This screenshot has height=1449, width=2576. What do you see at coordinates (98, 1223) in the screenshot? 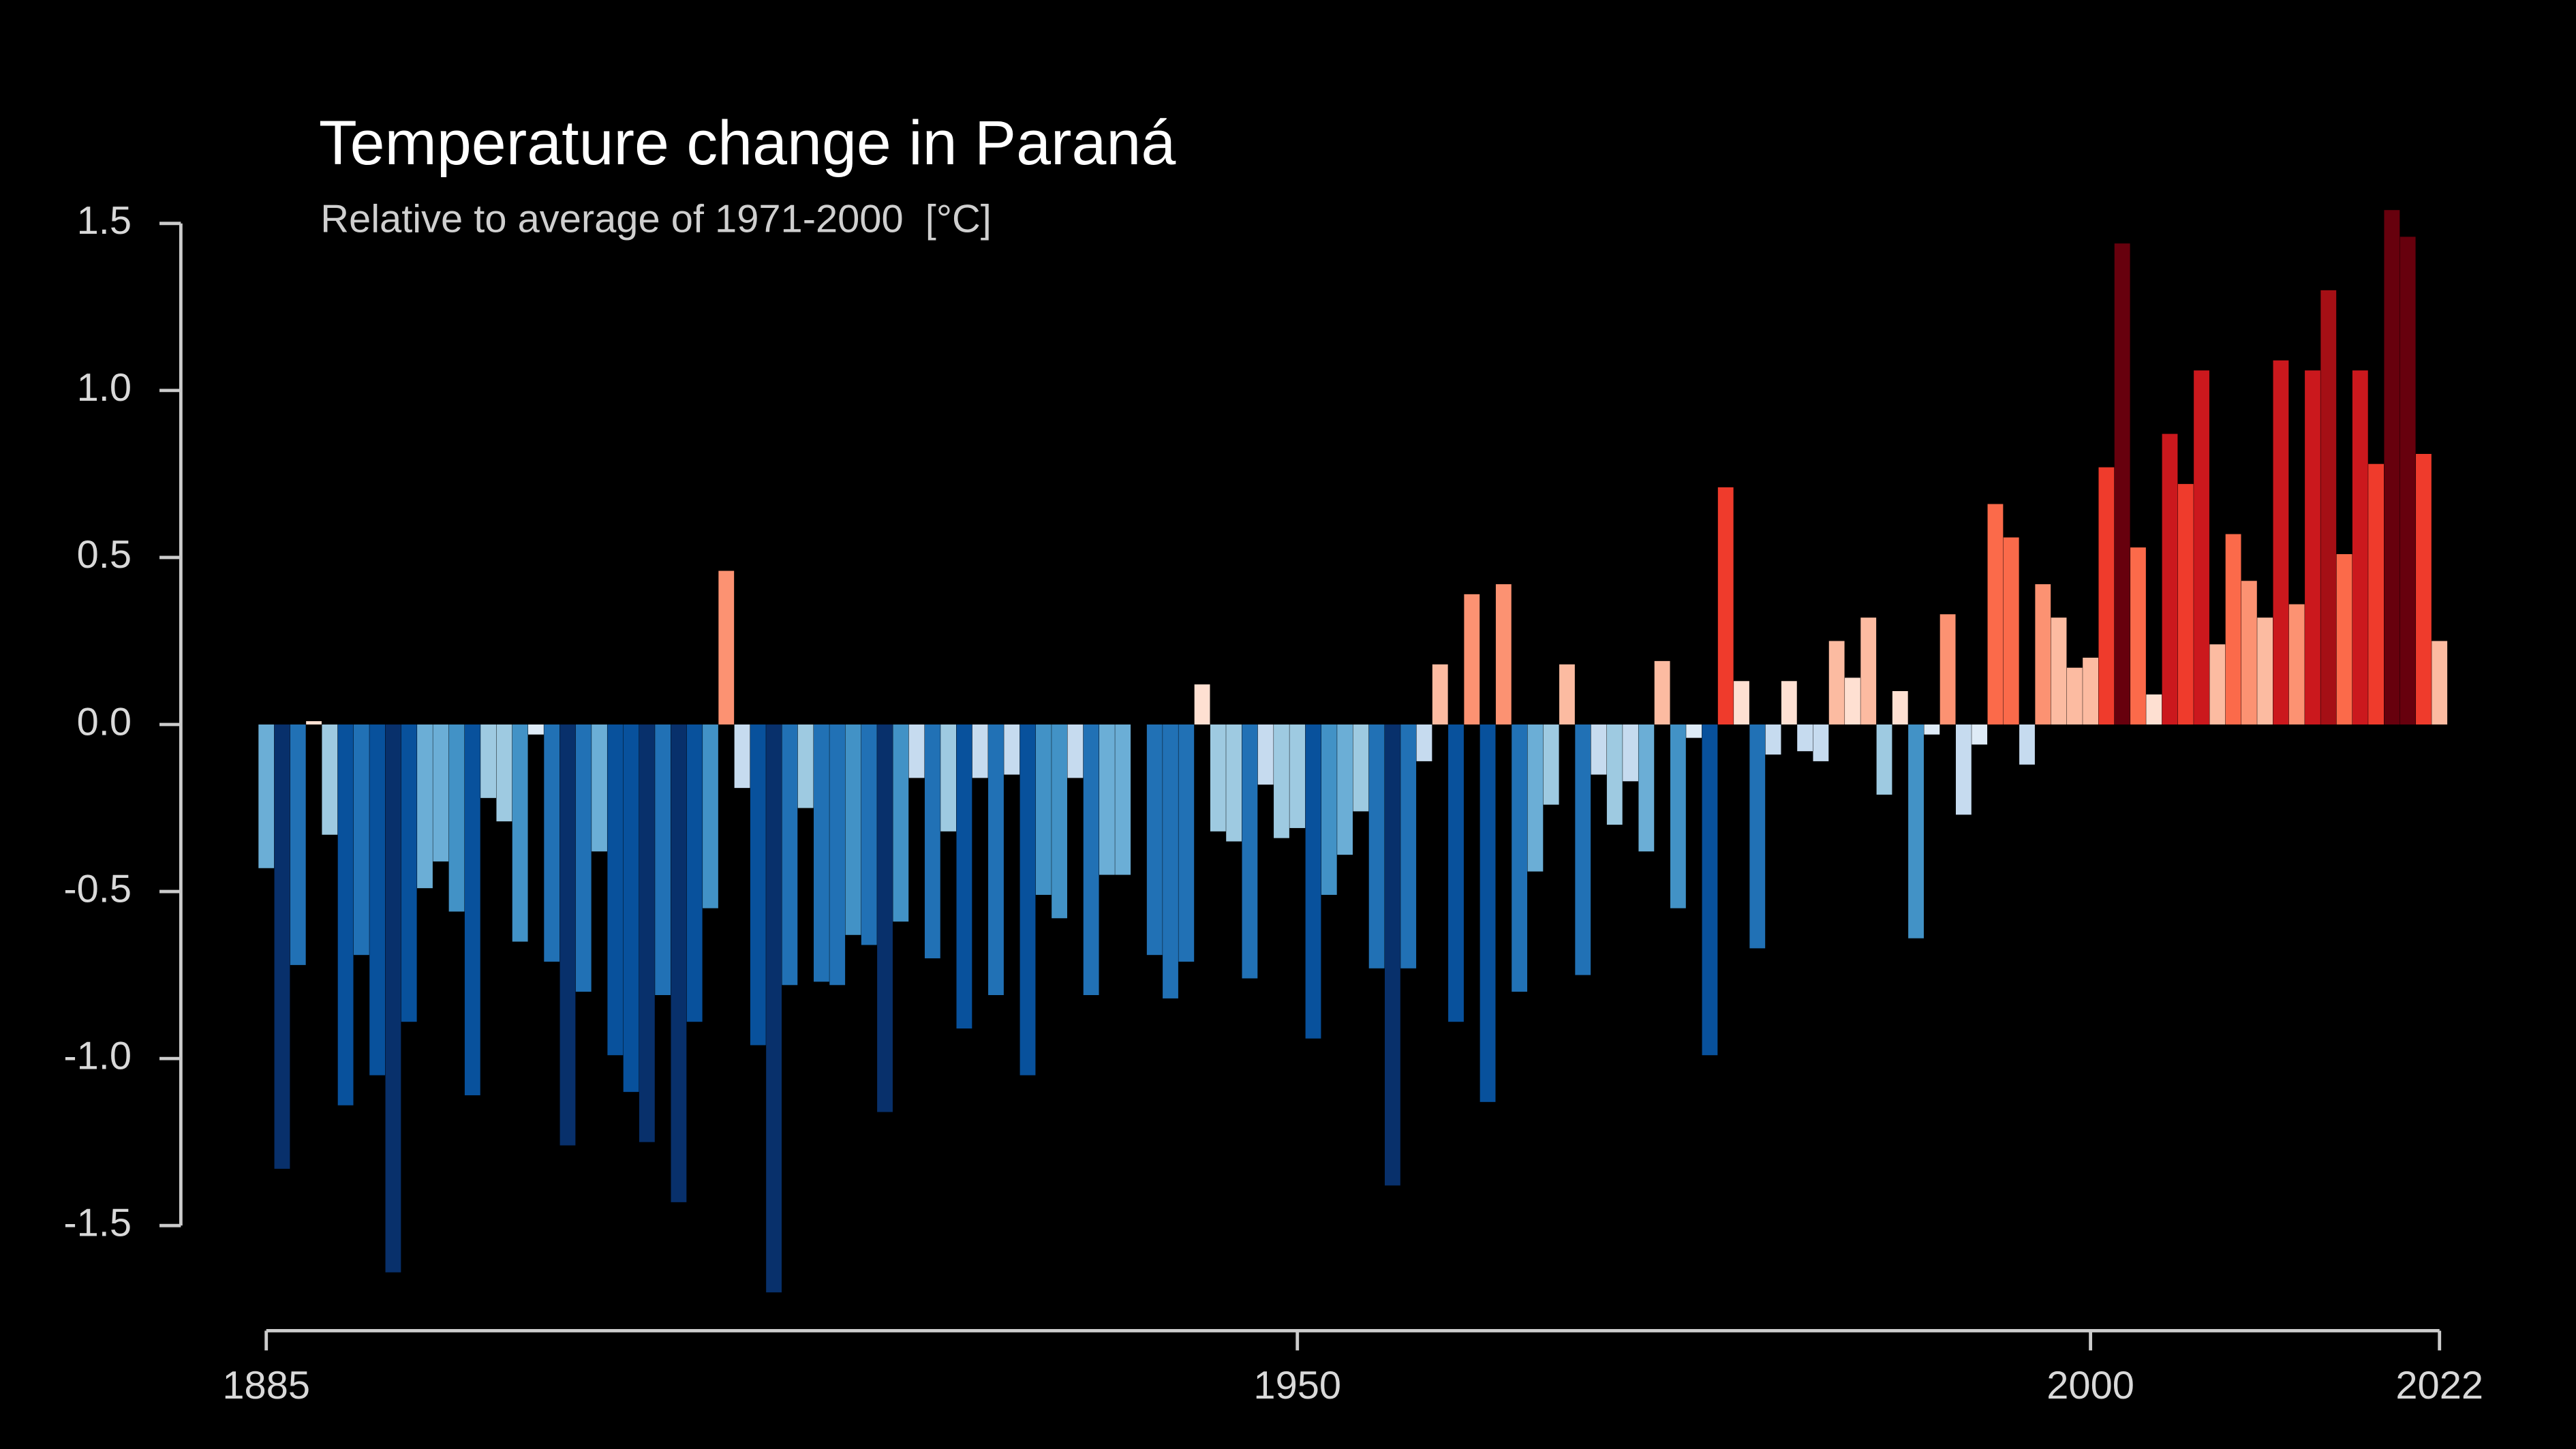
I see `y-tick-label: -1.5` at bounding box center [98, 1223].